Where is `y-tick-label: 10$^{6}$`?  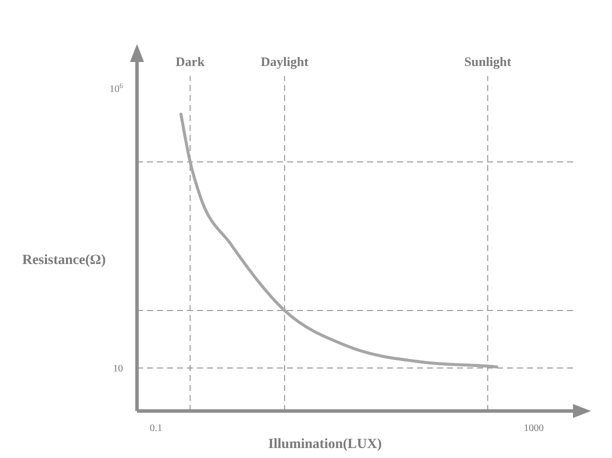 y-tick-label: 10$^{6}$ is located at coordinates (117, 89).